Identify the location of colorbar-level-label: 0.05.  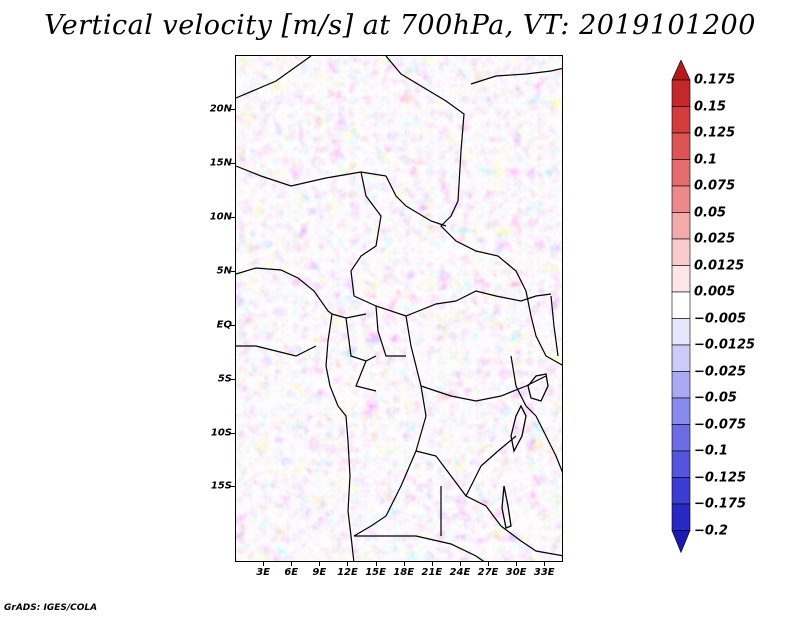
(710, 212).